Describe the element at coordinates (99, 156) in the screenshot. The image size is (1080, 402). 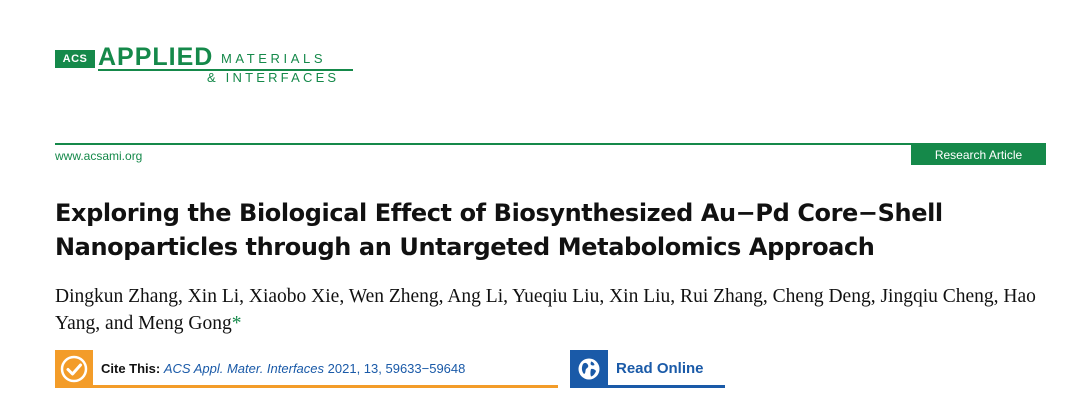
I see `journal-url-link: www.acsami.org` at that location.